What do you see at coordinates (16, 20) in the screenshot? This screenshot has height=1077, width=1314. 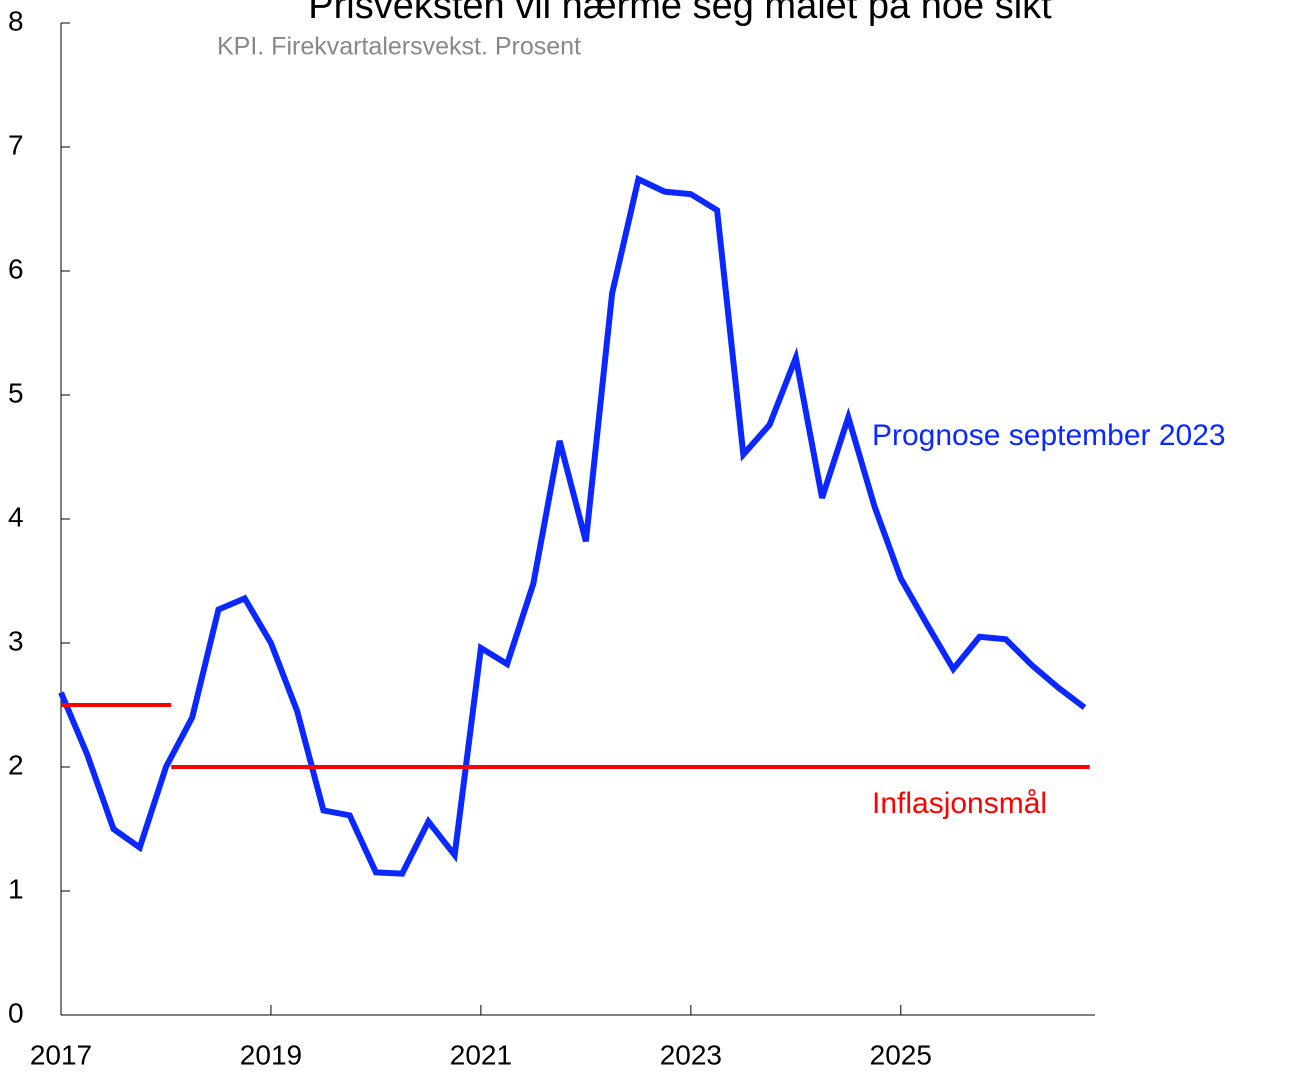 I see `y-tick-label: 8` at bounding box center [16, 20].